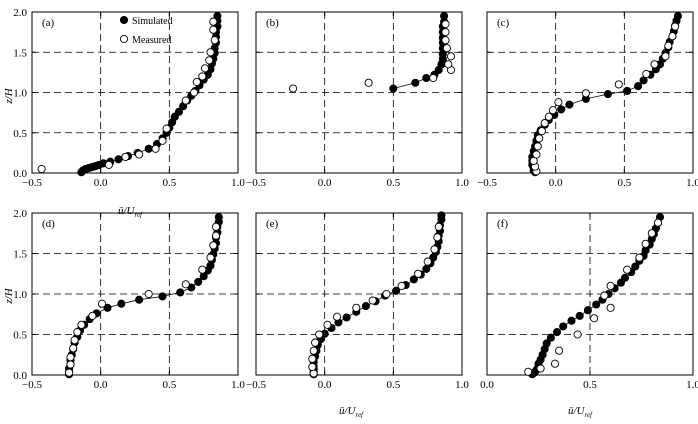 This screenshot has height=424, width=698. What do you see at coordinates (503, 23) in the screenshot?
I see `panel-label: (c)` at bounding box center [503, 23].